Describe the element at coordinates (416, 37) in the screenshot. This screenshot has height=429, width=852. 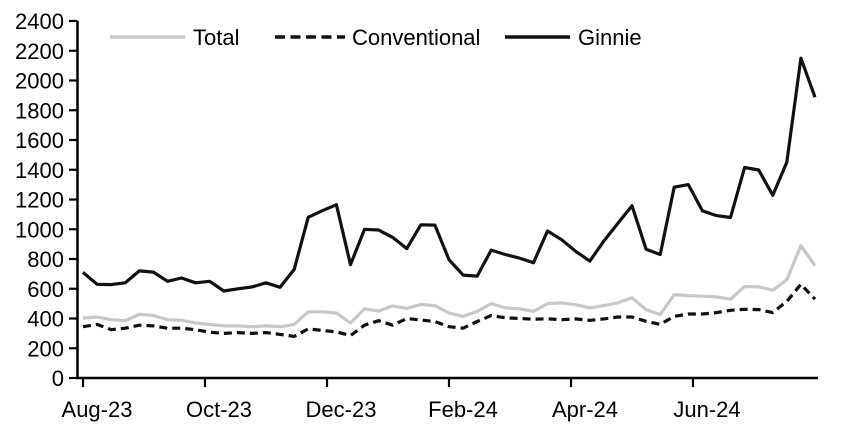
I see `legend-label-conventional: Conventional` at that location.